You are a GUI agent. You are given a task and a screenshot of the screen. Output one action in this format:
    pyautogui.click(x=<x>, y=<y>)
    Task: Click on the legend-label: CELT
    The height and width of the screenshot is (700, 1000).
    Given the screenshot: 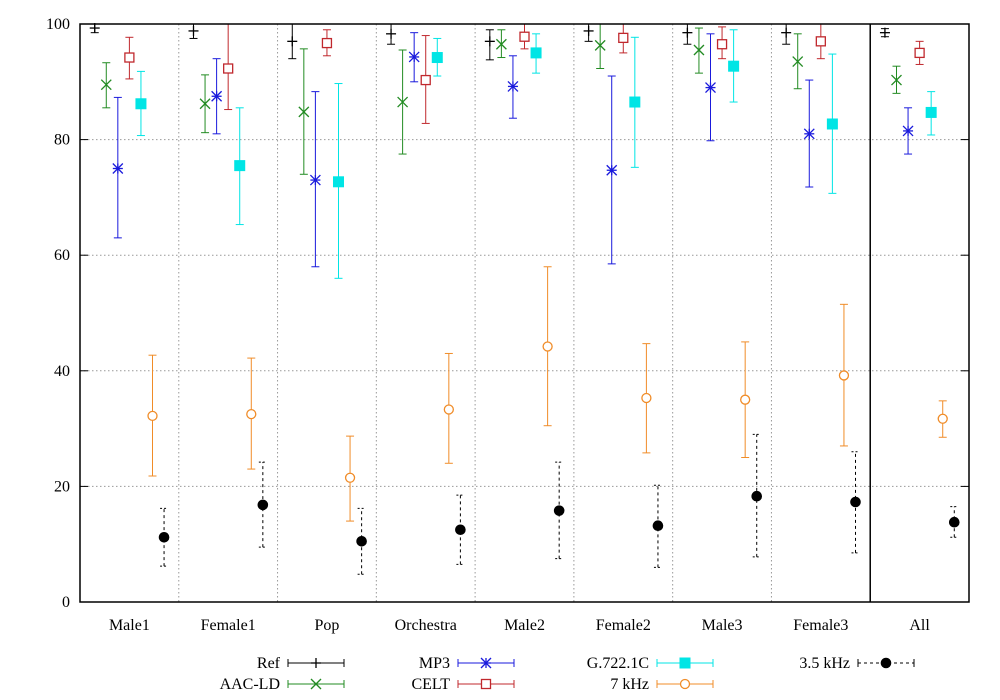 What is the action you would take?
    pyautogui.click(x=430, y=684)
    